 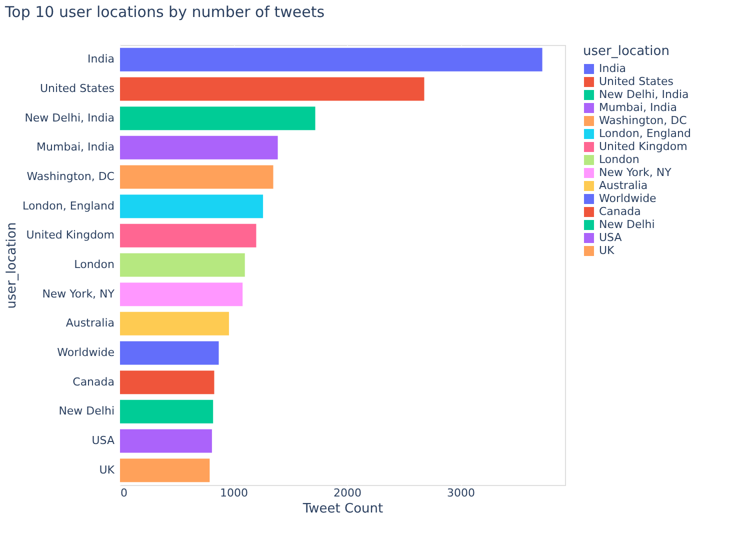 I want to click on y-tick-label: USA, so click(x=103, y=440).